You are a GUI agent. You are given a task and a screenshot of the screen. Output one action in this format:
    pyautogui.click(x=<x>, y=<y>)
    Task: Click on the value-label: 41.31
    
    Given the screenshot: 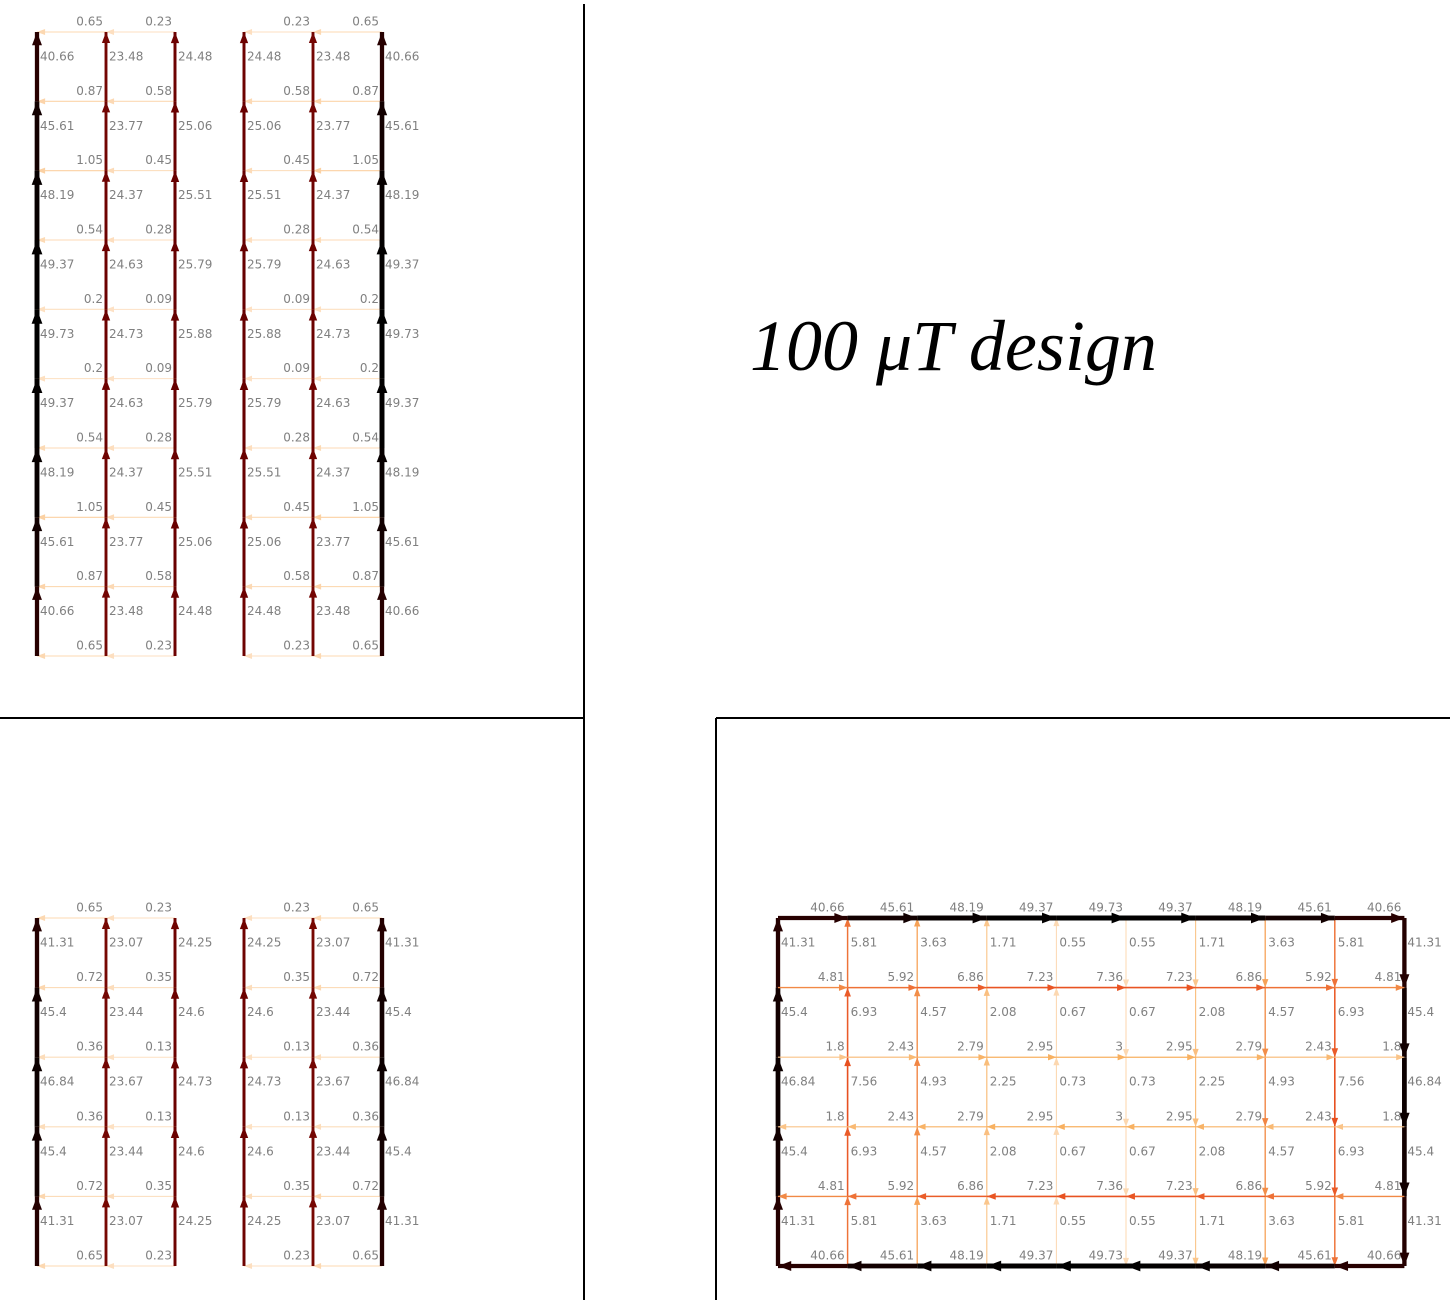 What is the action you would take?
    pyautogui.click(x=402, y=1221)
    